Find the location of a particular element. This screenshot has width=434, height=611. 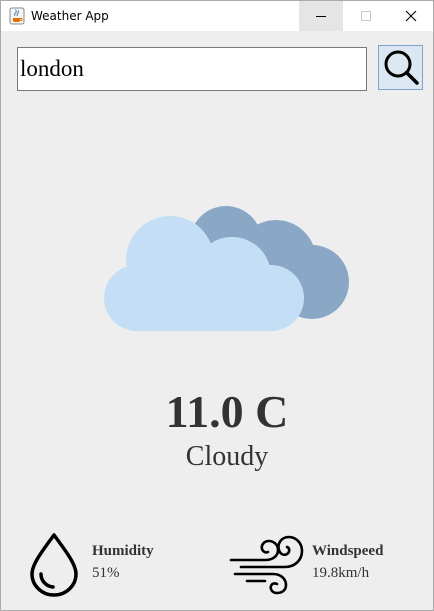

cloudy-icon is located at coordinates (226, 268).